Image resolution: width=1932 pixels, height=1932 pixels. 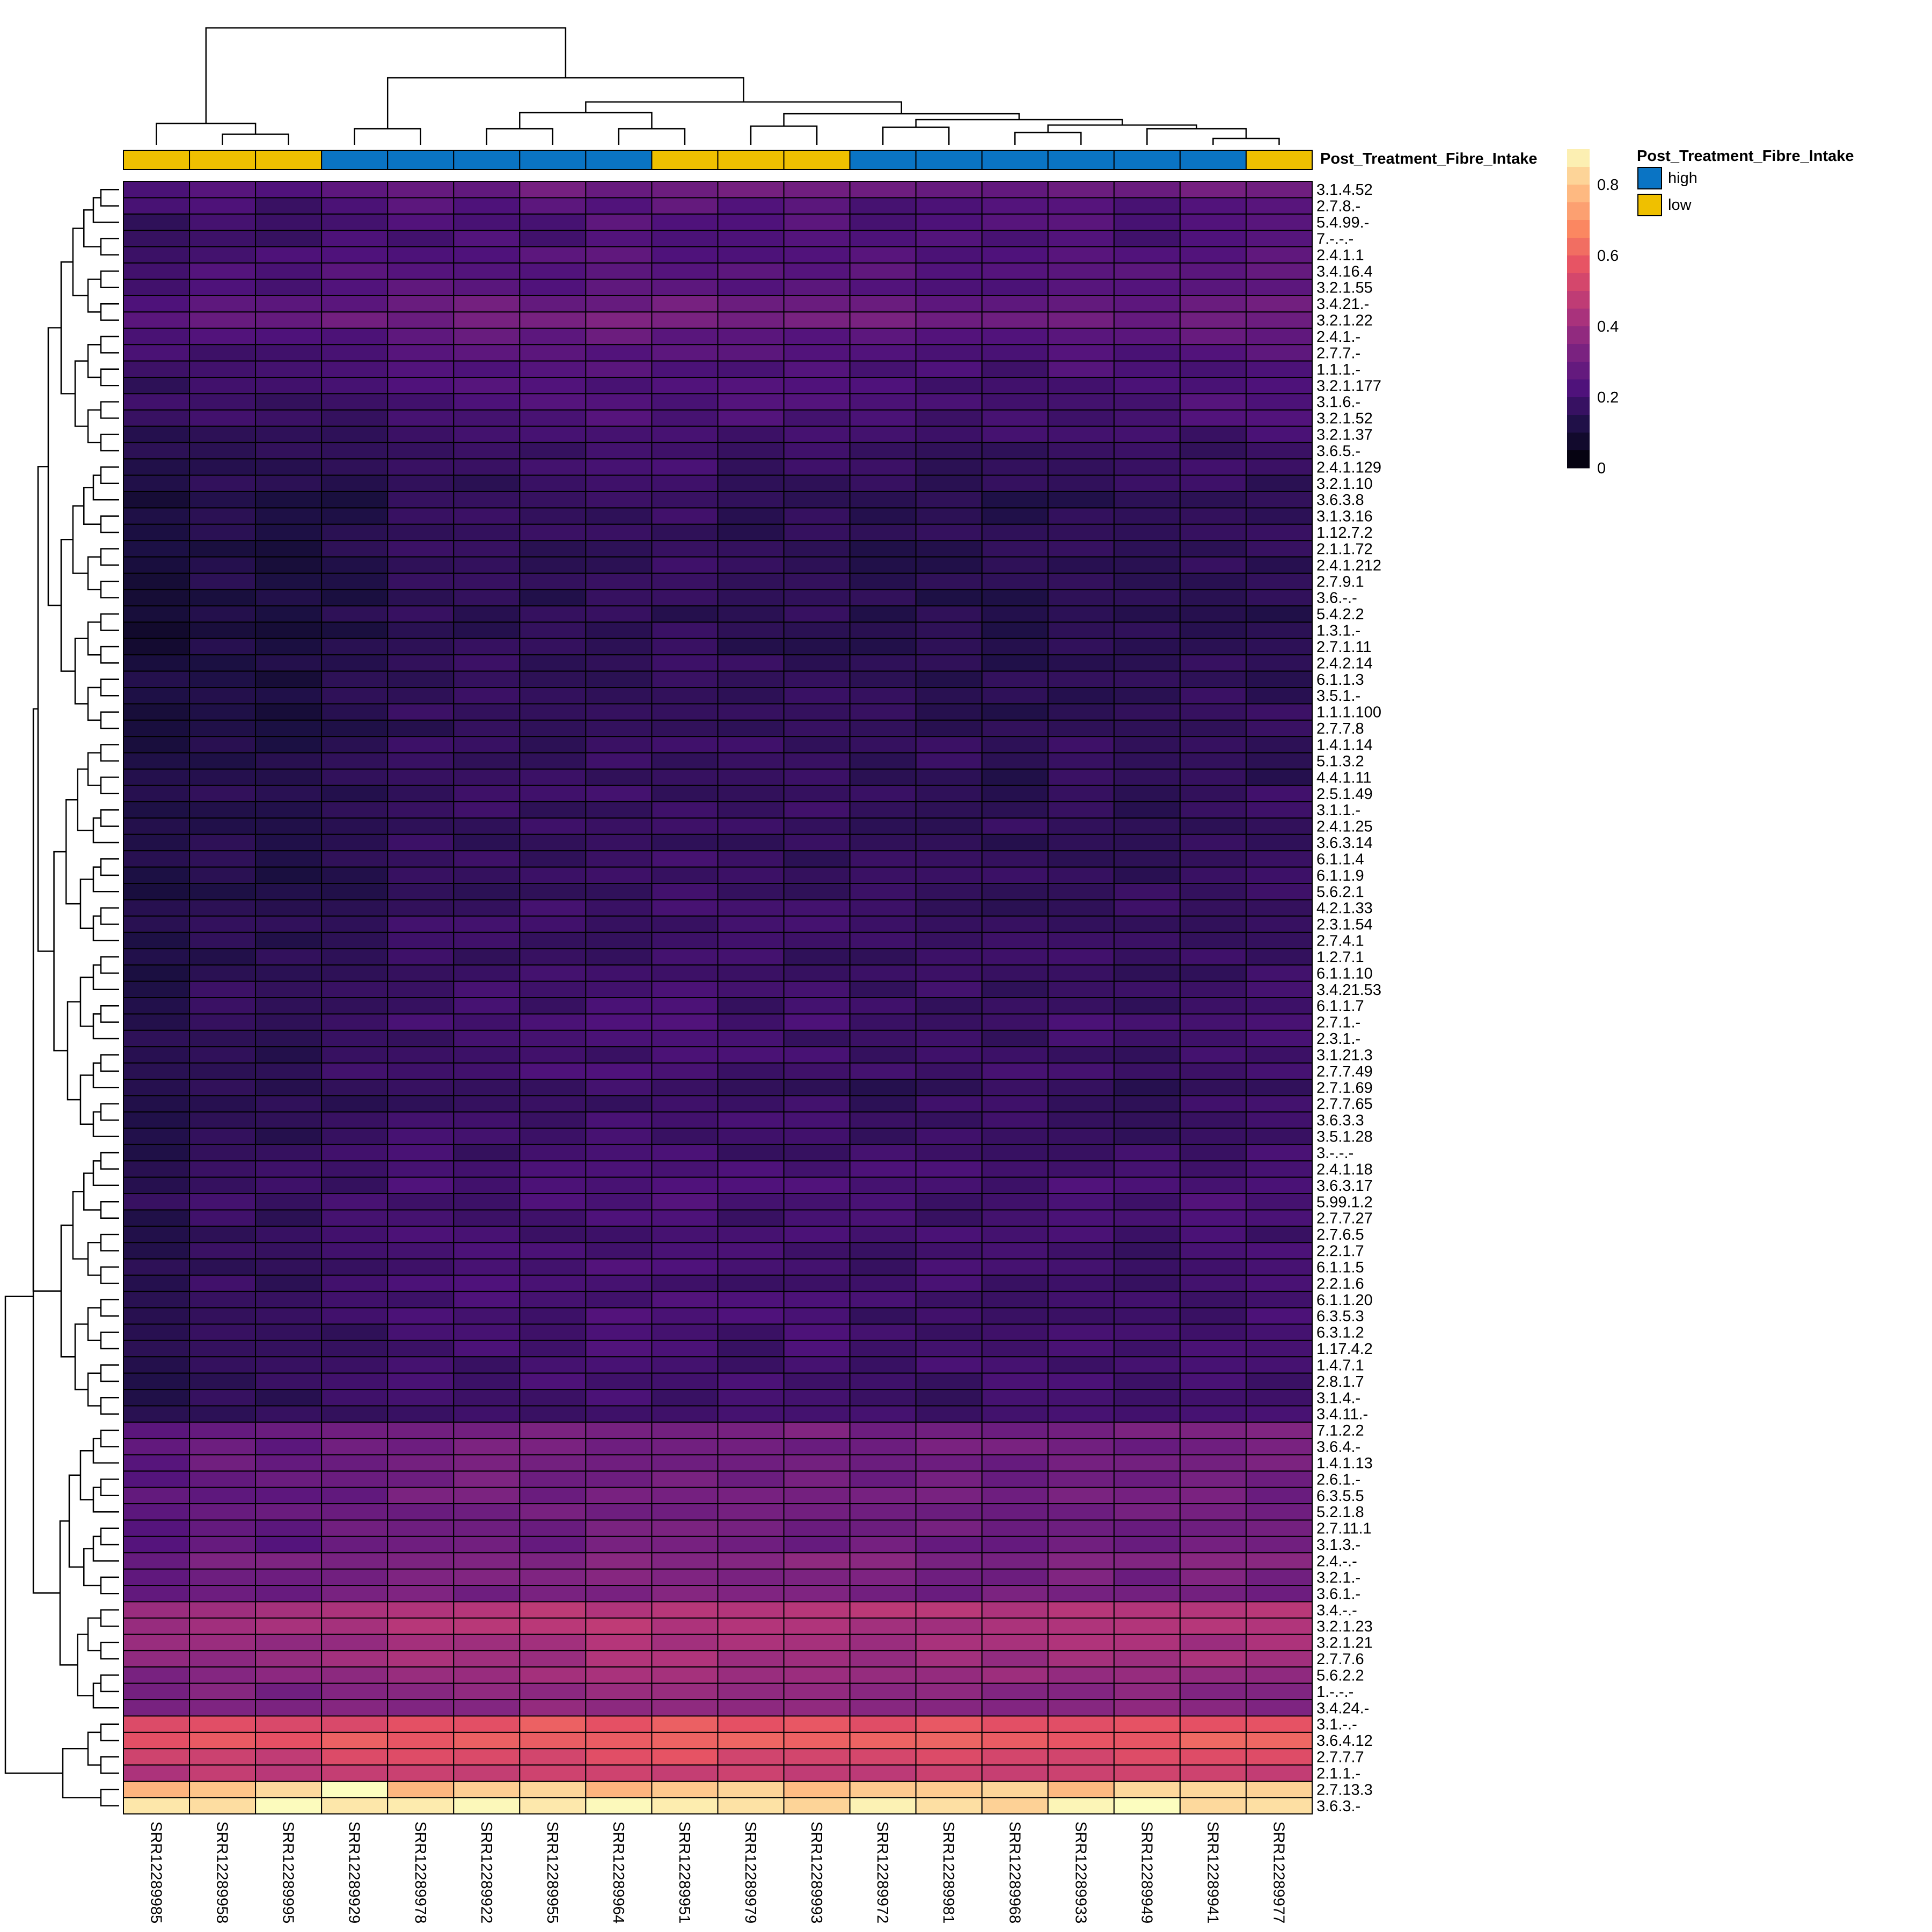 What do you see at coordinates (1080, 1872) in the screenshot?
I see `column-label: SRR12289933` at bounding box center [1080, 1872].